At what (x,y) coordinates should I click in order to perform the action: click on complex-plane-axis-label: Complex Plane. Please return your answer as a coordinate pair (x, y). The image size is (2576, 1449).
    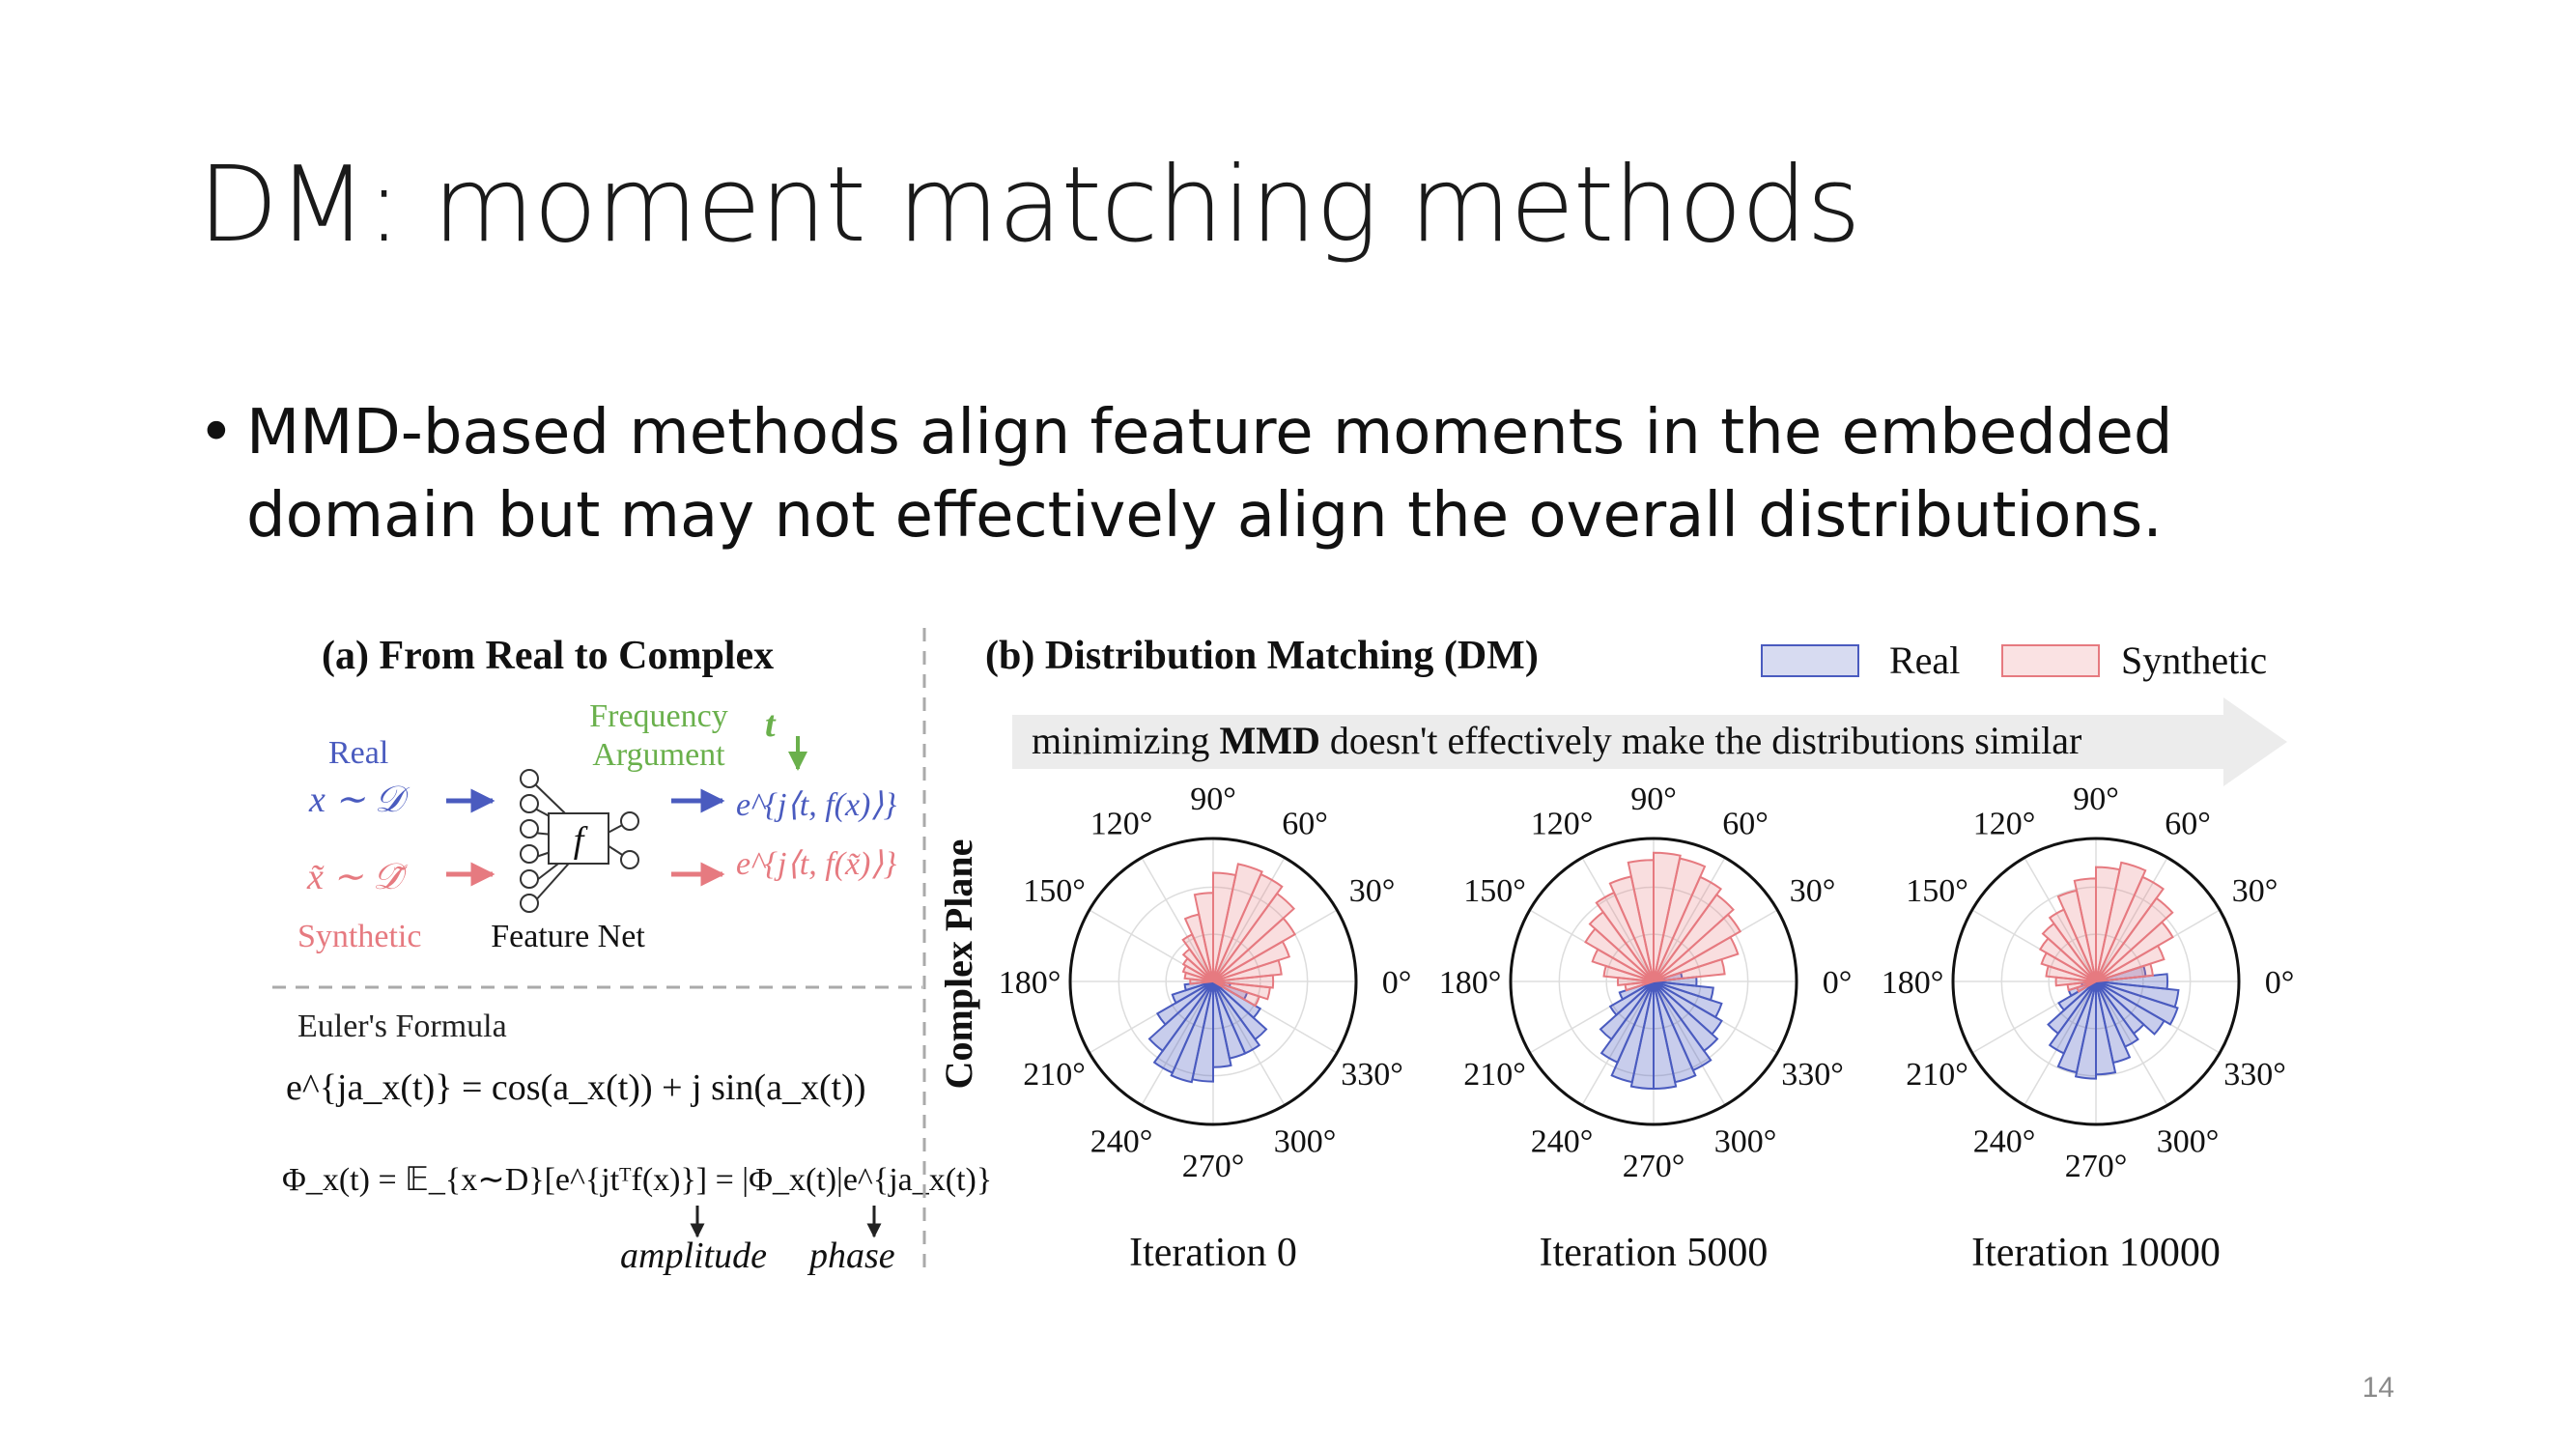
    Looking at the image, I should click on (958, 964).